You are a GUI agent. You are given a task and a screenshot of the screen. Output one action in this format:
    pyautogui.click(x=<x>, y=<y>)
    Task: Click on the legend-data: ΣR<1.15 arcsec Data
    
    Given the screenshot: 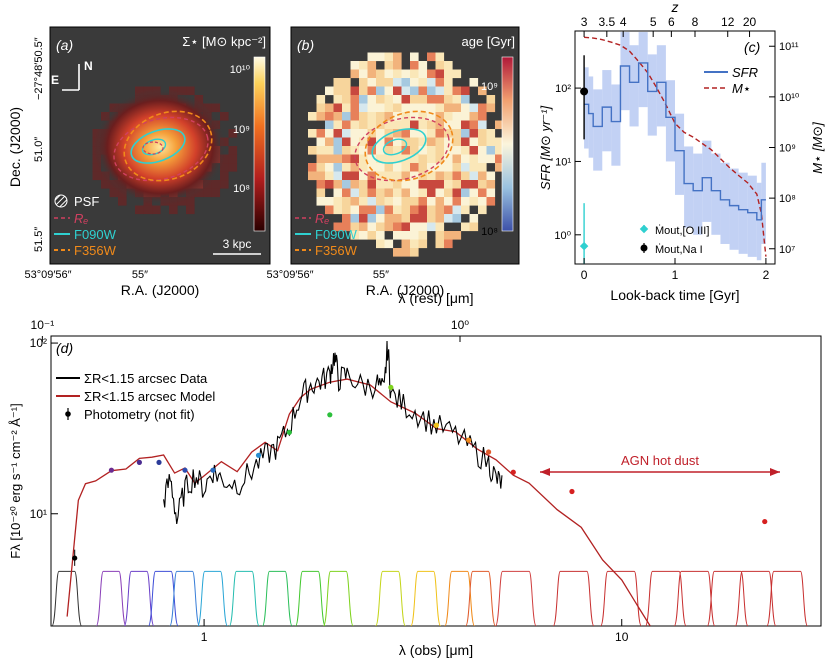 What is the action you would take?
    pyautogui.click(x=146, y=378)
    